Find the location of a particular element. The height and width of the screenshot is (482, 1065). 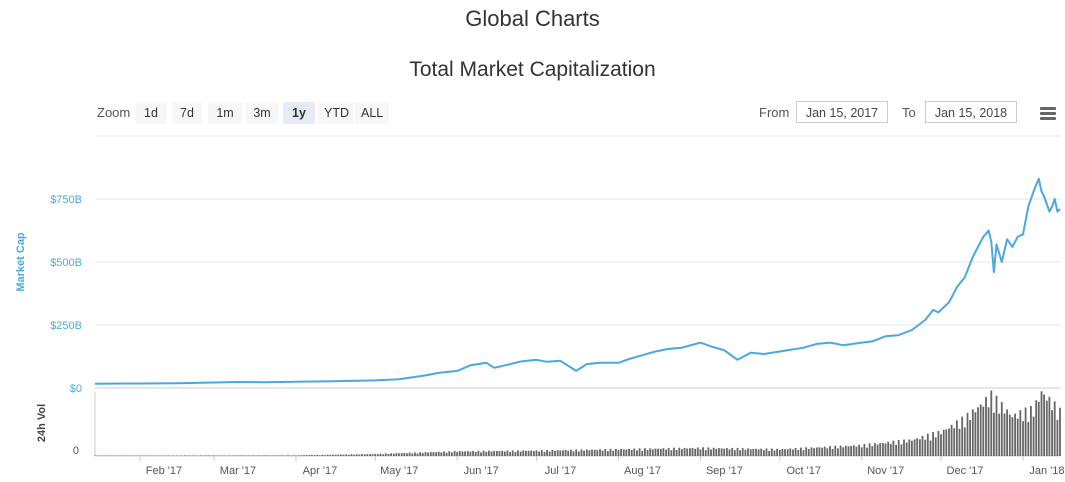

zoom-button-7d: 7d is located at coordinates (187, 113).